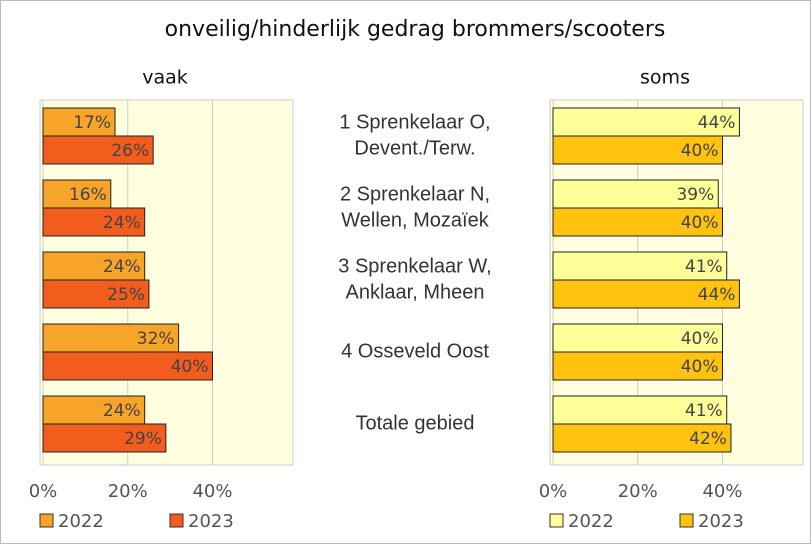 This screenshot has height=544, width=811. Describe the element at coordinates (414, 266) in the screenshot. I see `category-label: 3 Sprenkelaar W,` at that location.